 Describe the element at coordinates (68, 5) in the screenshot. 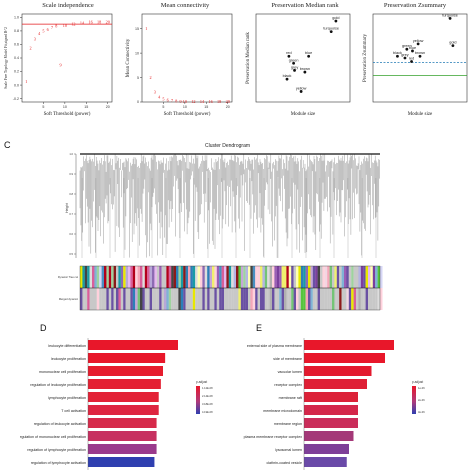

I see `panel-a-title: Scale independence` at that location.